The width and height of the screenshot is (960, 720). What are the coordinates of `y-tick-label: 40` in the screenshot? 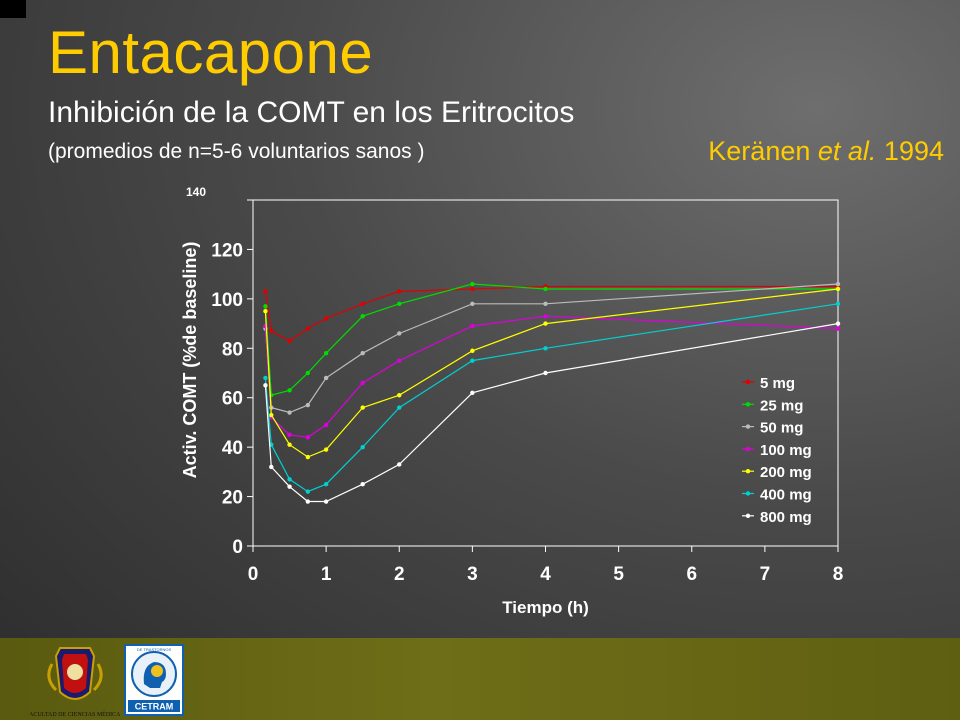 It's located at (232, 448).